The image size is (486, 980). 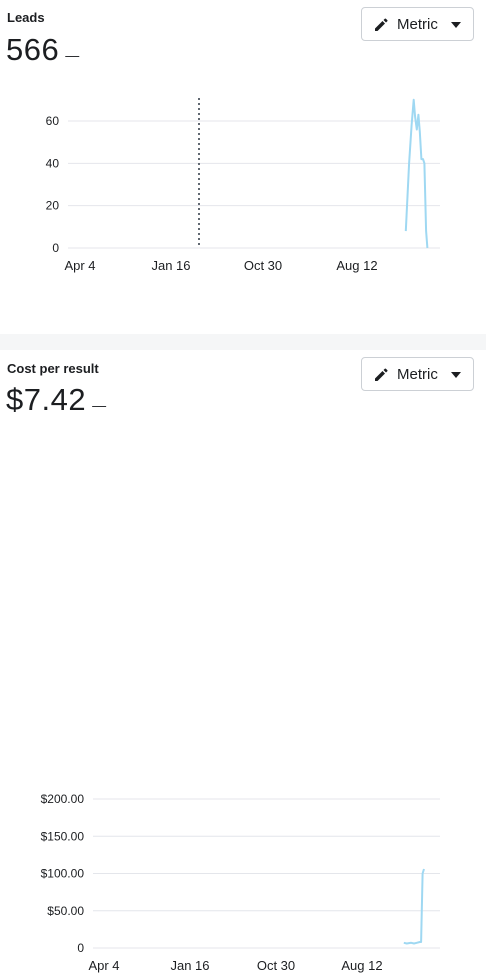 What do you see at coordinates (46, 399) in the screenshot?
I see `cost-per-result-value: $7.42` at bounding box center [46, 399].